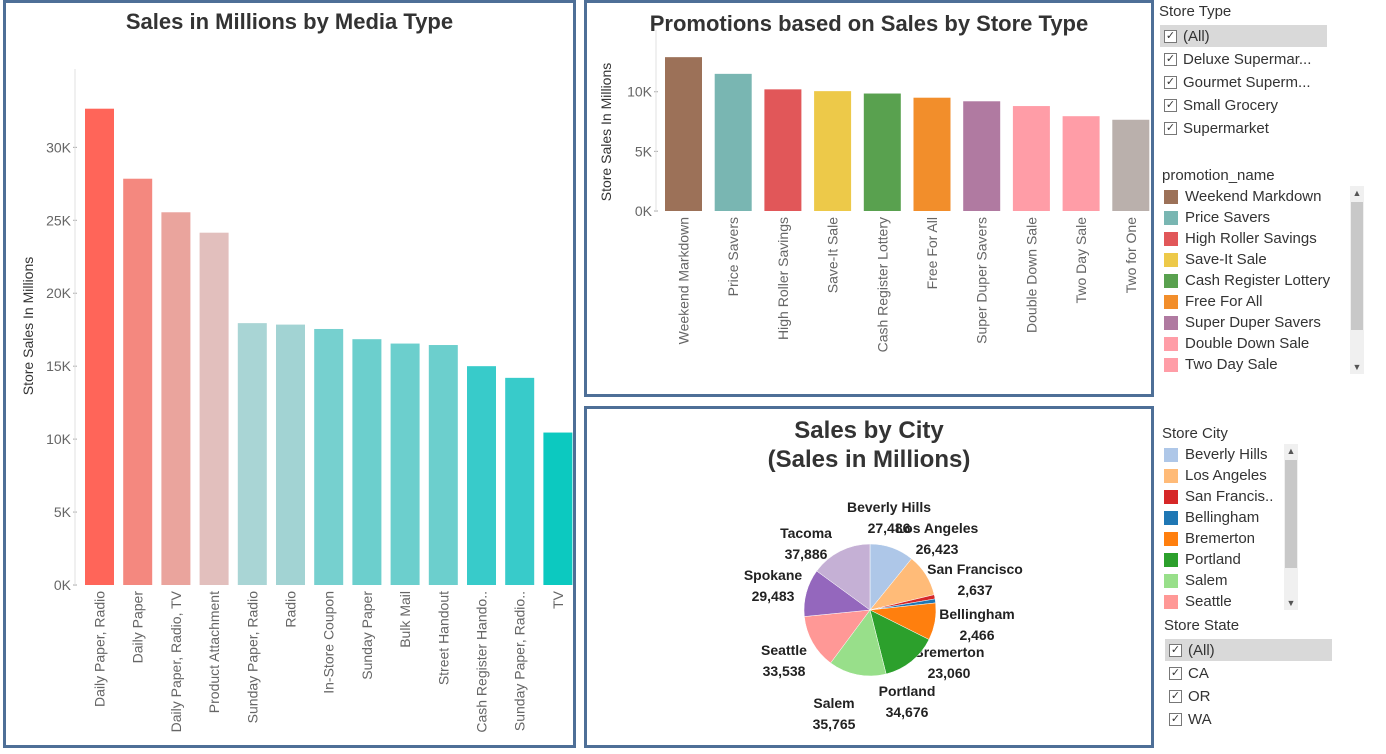  What do you see at coordinates (1228, 217) in the screenshot?
I see `legend-label: Price Savers` at bounding box center [1228, 217].